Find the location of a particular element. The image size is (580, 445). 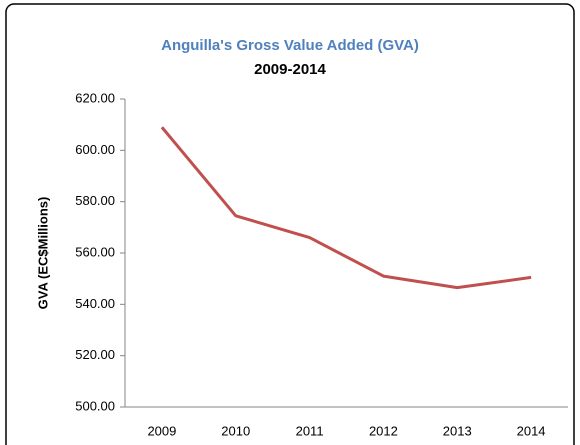

chart-subtitle: 2009-2014 is located at coordinates (290, 69).